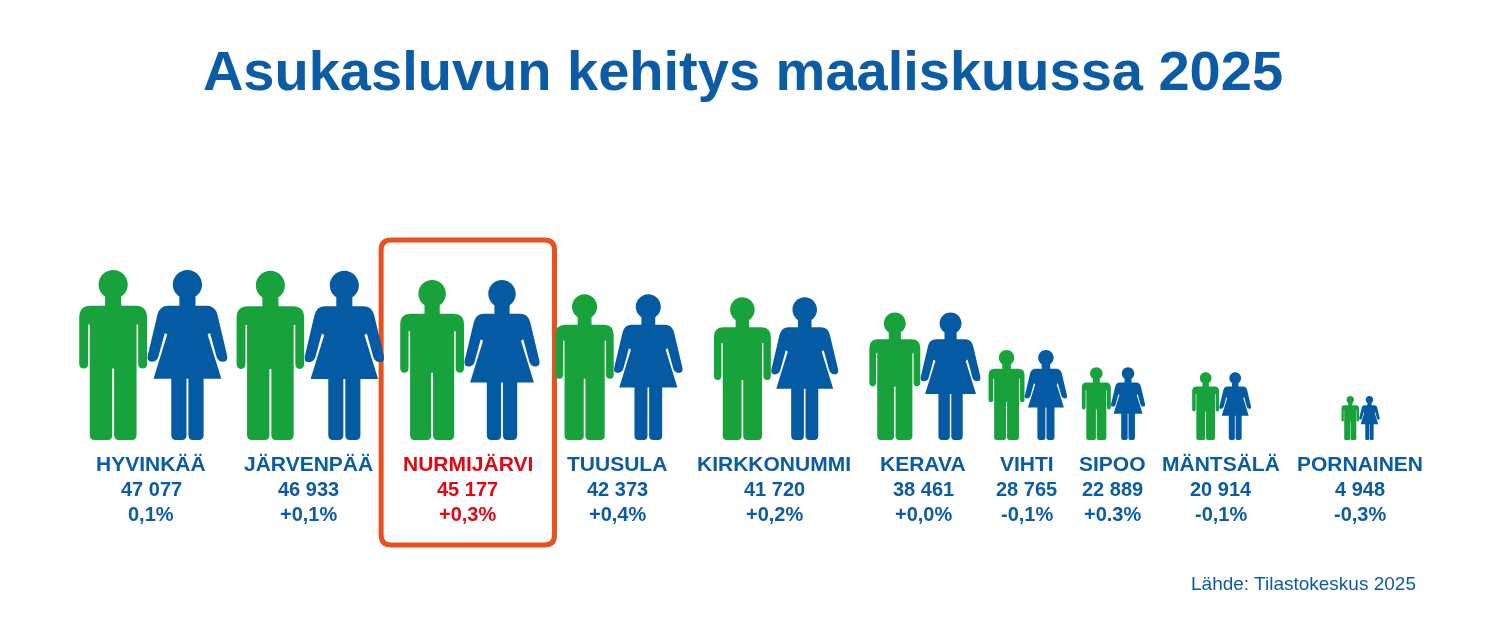 The width and height of the screenshot is (1486, 642). Describe the element at coordinates (1027, 489) in the screenshot. I see `data-label: 28 765` at that location.